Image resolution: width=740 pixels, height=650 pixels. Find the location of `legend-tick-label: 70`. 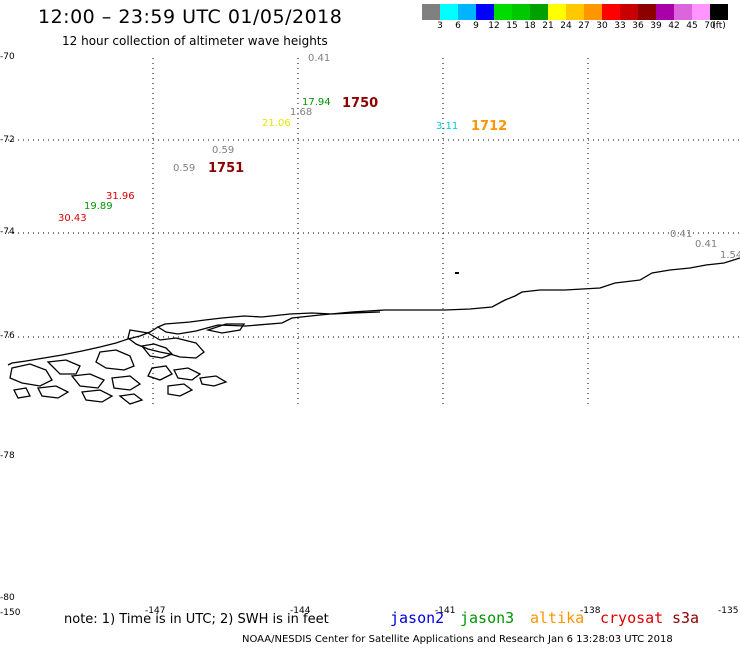

legend-tick-label: 70 is located at coordinates (710, 26).